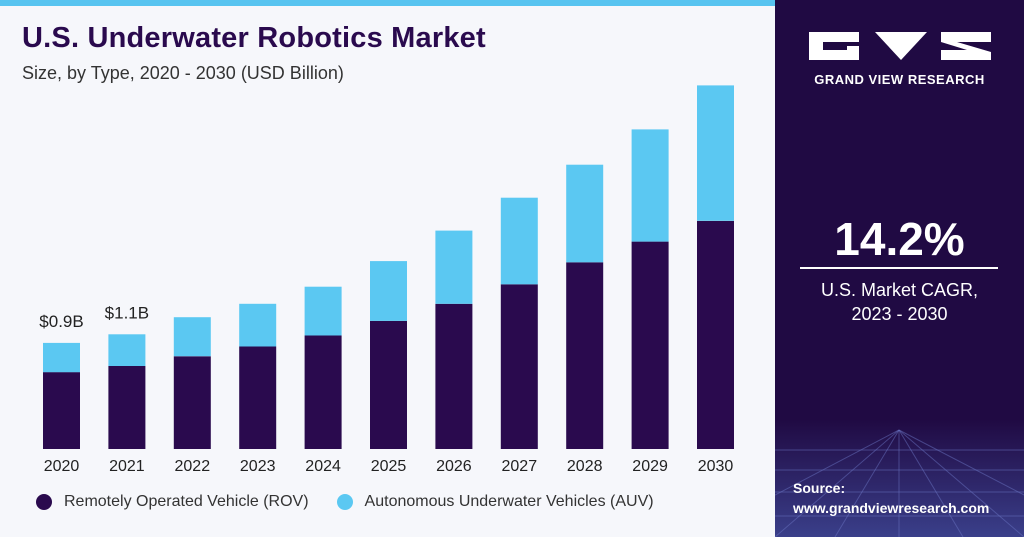 This screenshot has height=537, width=1024. I want to click on x-tick-label-2024: 2024, so click(323, 466).